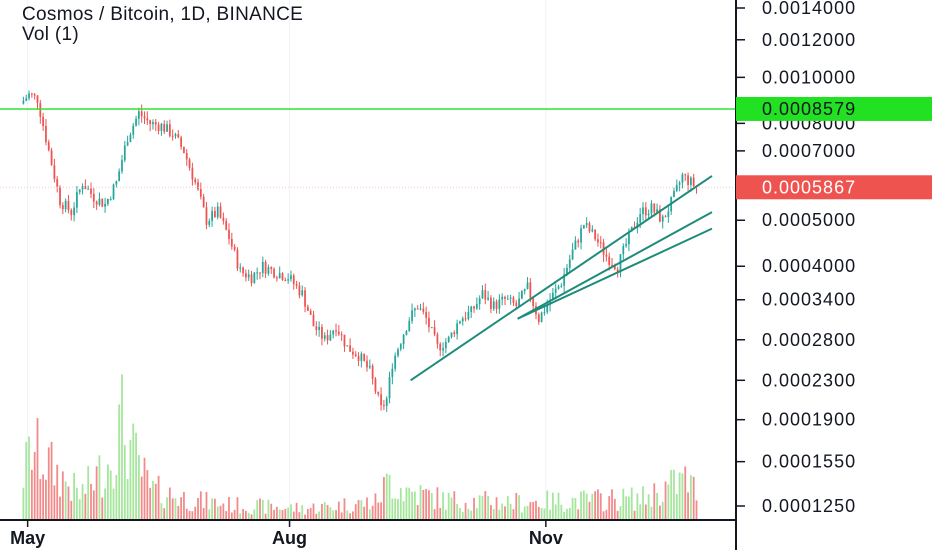 This screenshot has width=932, height=550. Describe the element at coordinates (809, 109) in the screenshot. I see `support-level-badge-label: 0.0008579` at that location.